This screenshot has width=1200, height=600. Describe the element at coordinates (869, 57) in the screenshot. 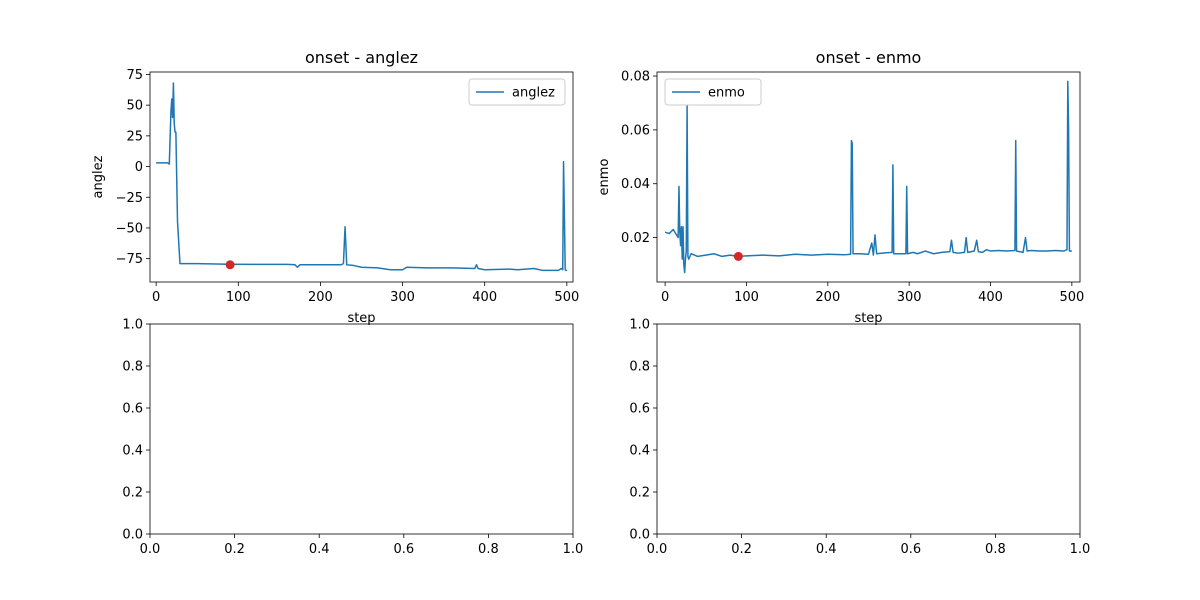

I see `chart-title: onset - enmo` at that location.